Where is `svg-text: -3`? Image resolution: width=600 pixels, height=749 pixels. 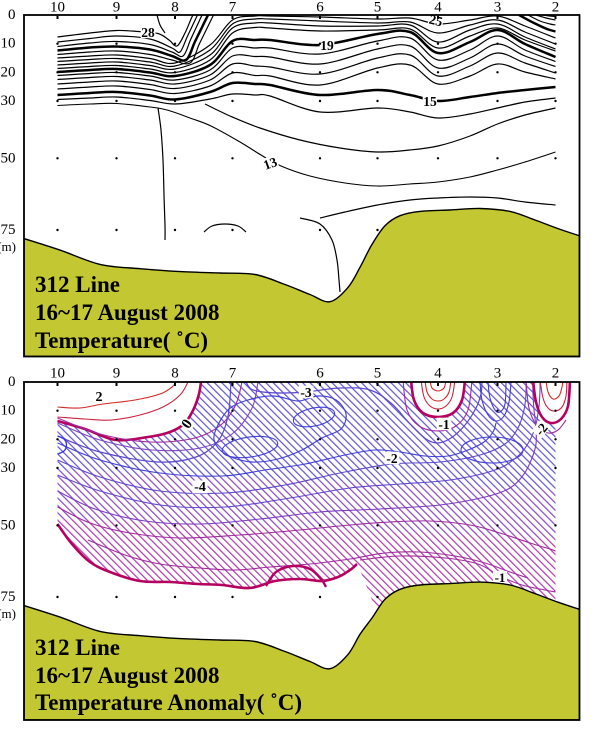
svg-text: -3 is located at coordinates (305, 392).